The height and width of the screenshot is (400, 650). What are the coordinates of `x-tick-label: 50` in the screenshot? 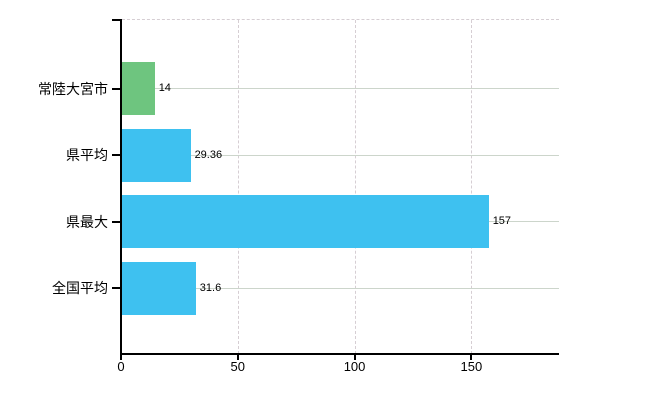 It's located at (238, 366).